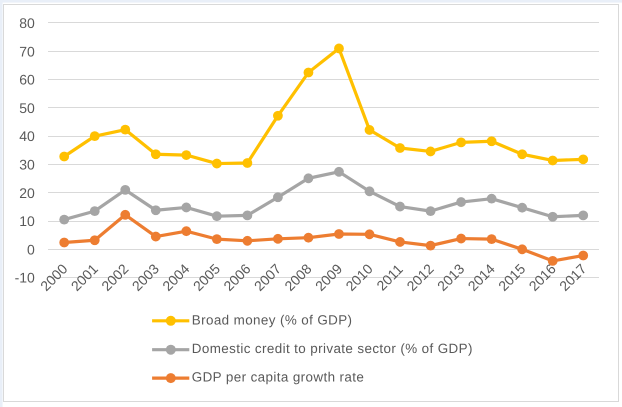 Image resolution: width=622 pixels, height=407 pixels. I want to click on svg-text: 30, so click(27, 165).